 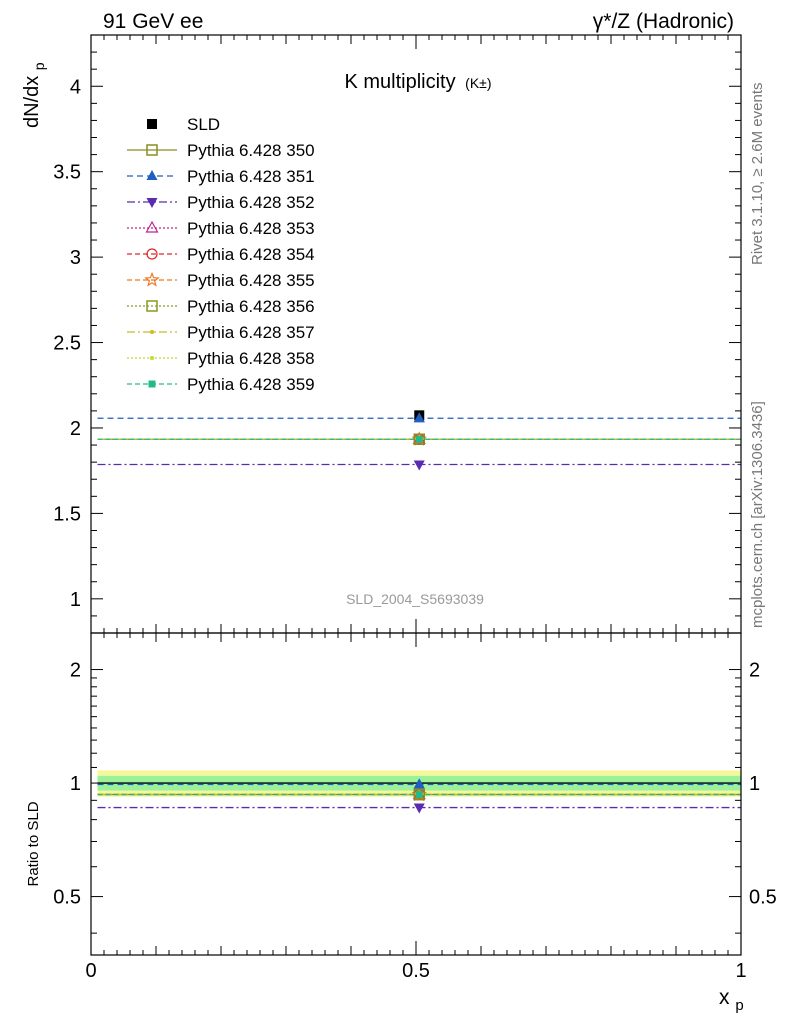 I want to click on main-title: K multiplicity (K±), so click(x=417, y=82).